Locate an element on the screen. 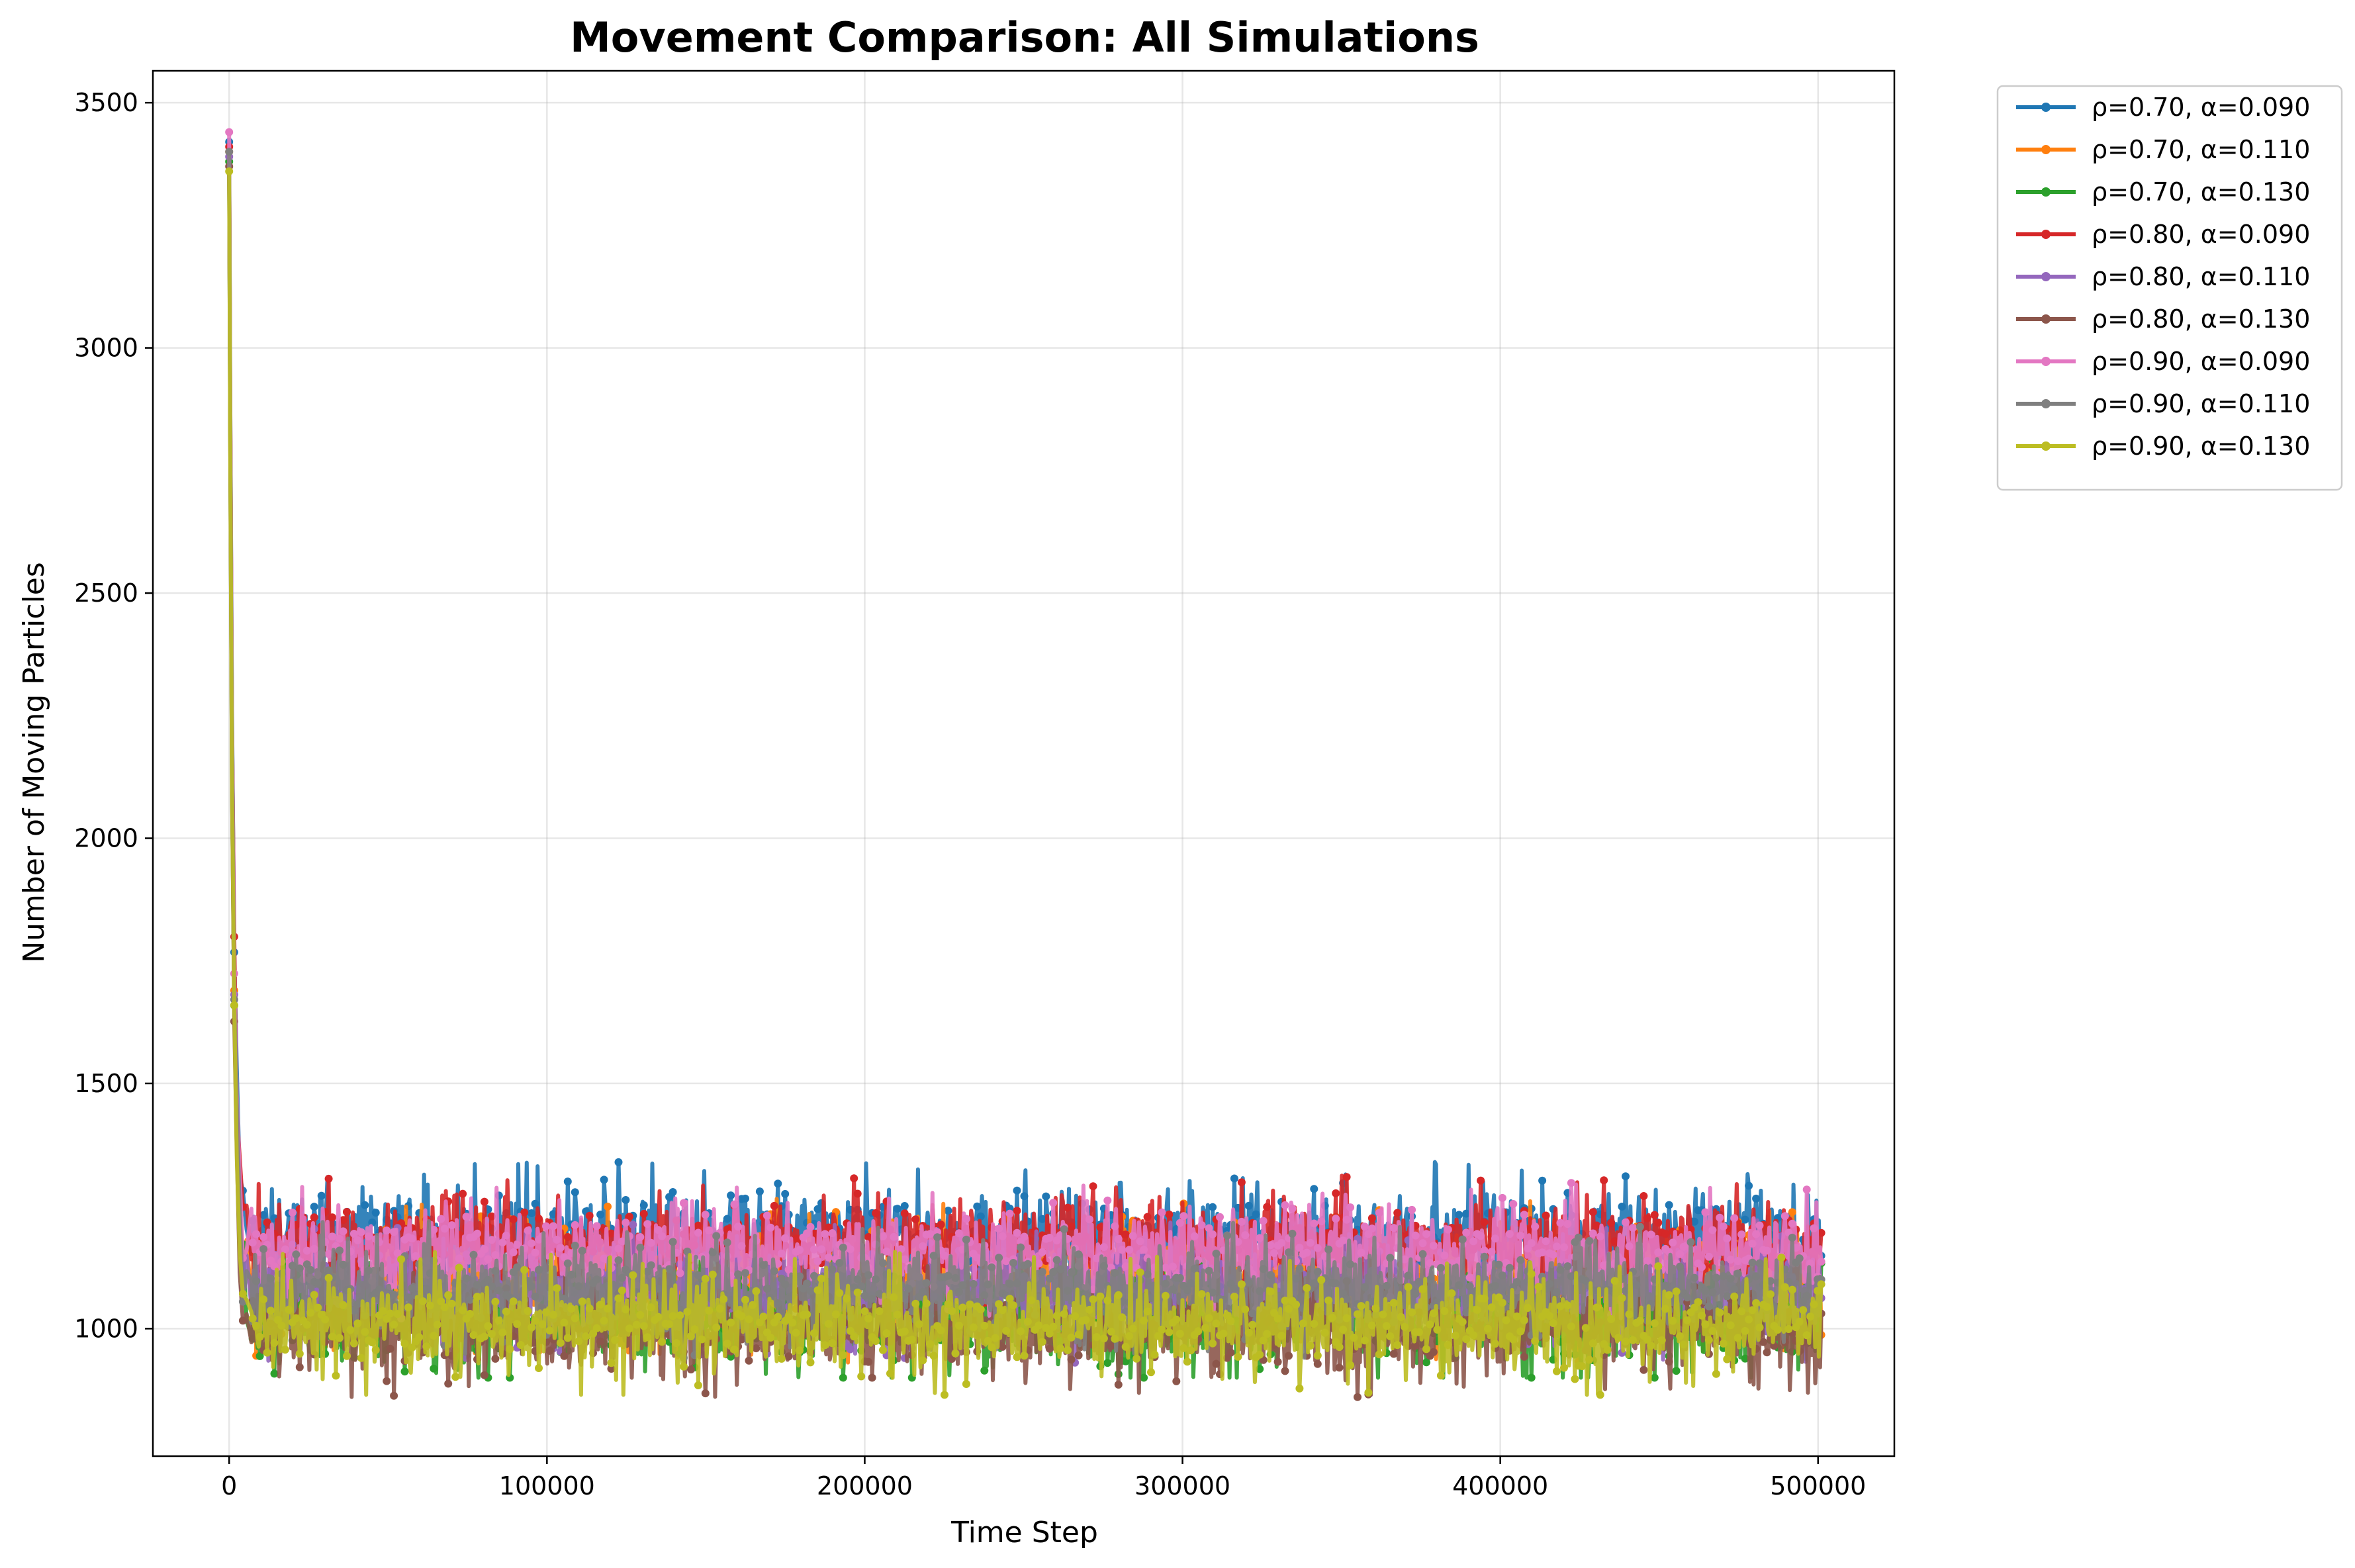  y-tick-label: 3500 is located at coordinates (106, 102).